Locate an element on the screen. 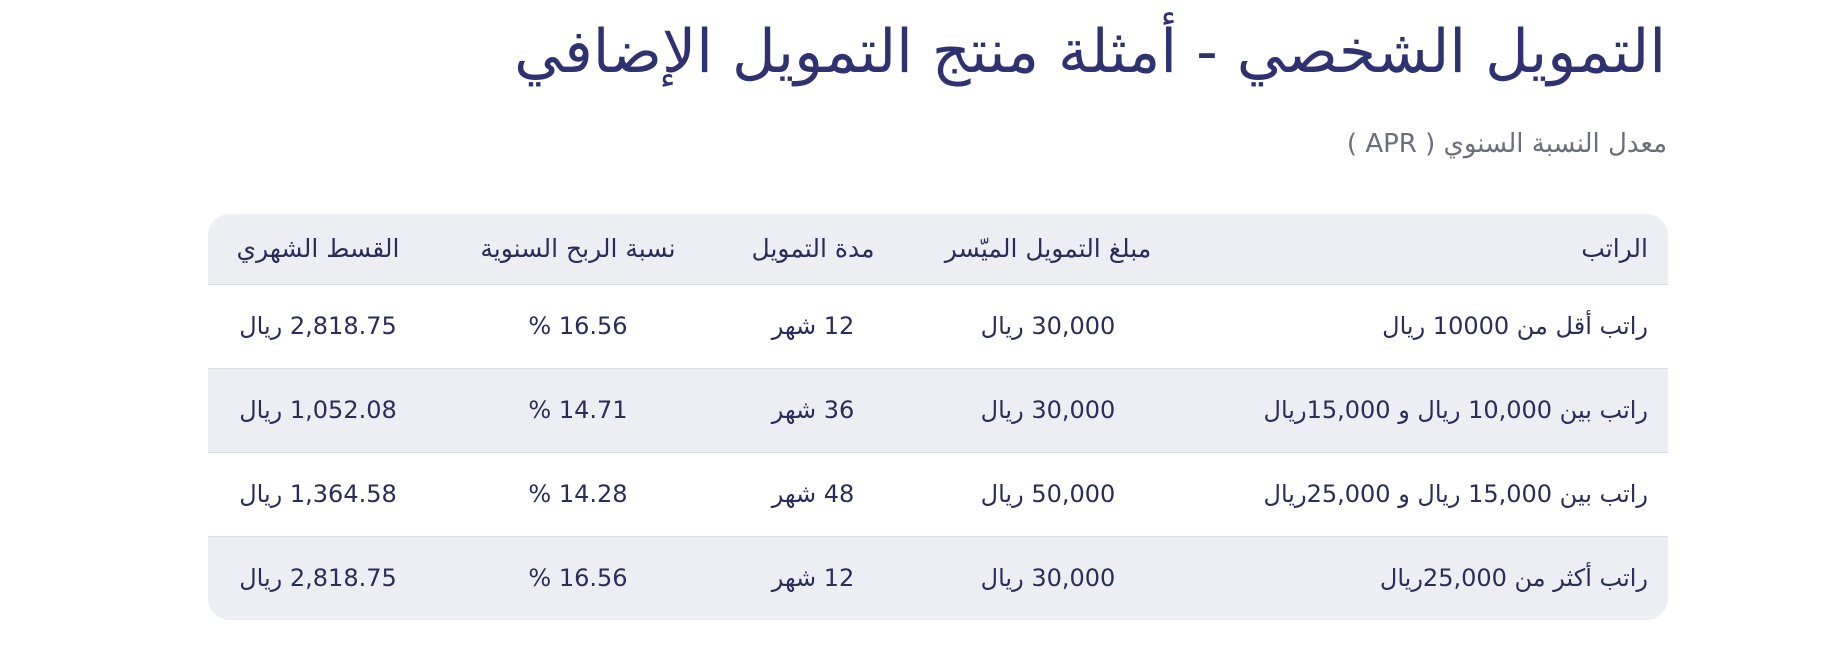 Image resolution: width=1828 pixels, height=655 pixels. header-amount: مبلغ التمويل الميّسر is located at coordinates (1048, 249).